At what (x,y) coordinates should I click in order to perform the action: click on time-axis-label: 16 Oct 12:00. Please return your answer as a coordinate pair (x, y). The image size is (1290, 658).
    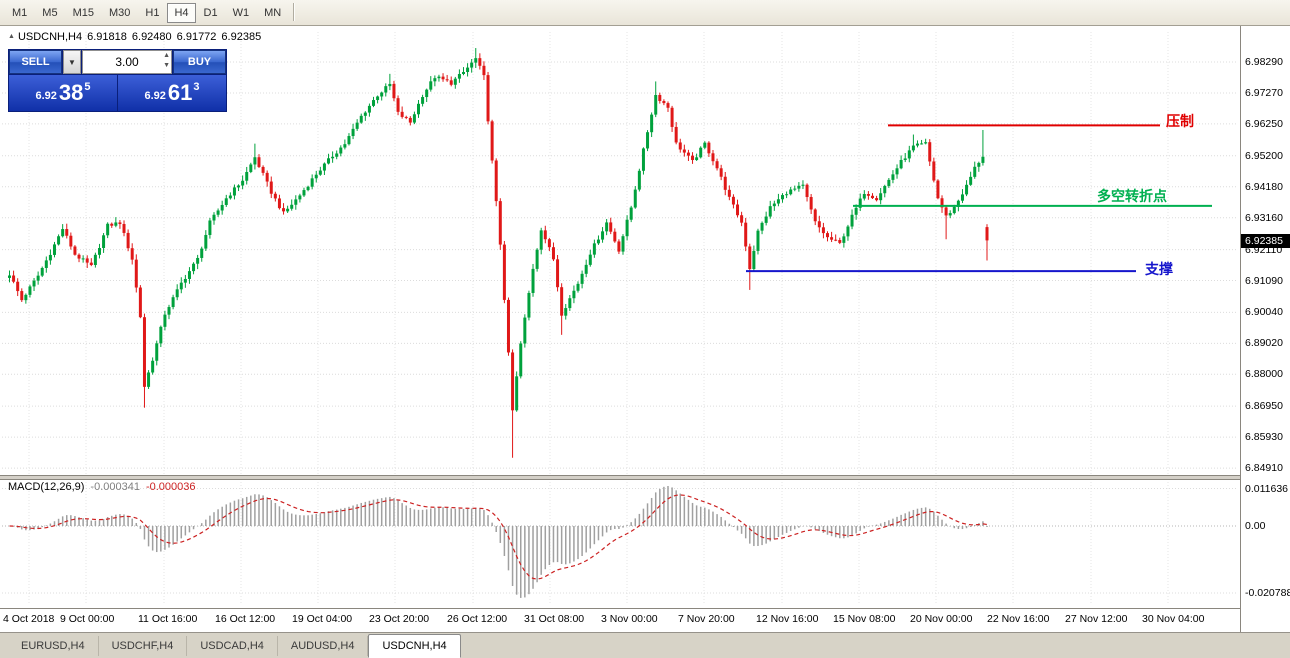
    Looking at the image, I should click on (245, 619).